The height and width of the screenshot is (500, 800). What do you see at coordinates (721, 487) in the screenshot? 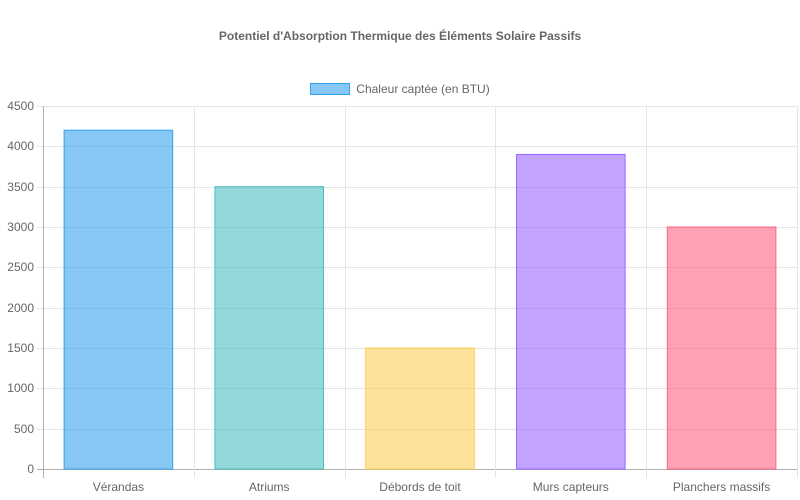
I see `x-tick-label: Planchers massifs` at bounding box center [721, 487].